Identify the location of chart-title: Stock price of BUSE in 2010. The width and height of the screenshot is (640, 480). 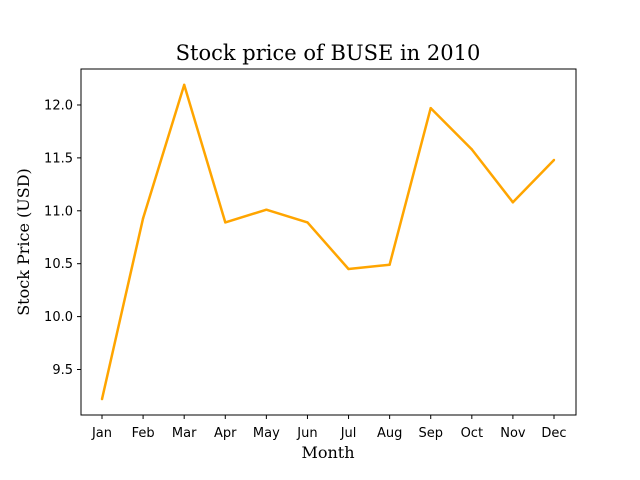
(328, 53).